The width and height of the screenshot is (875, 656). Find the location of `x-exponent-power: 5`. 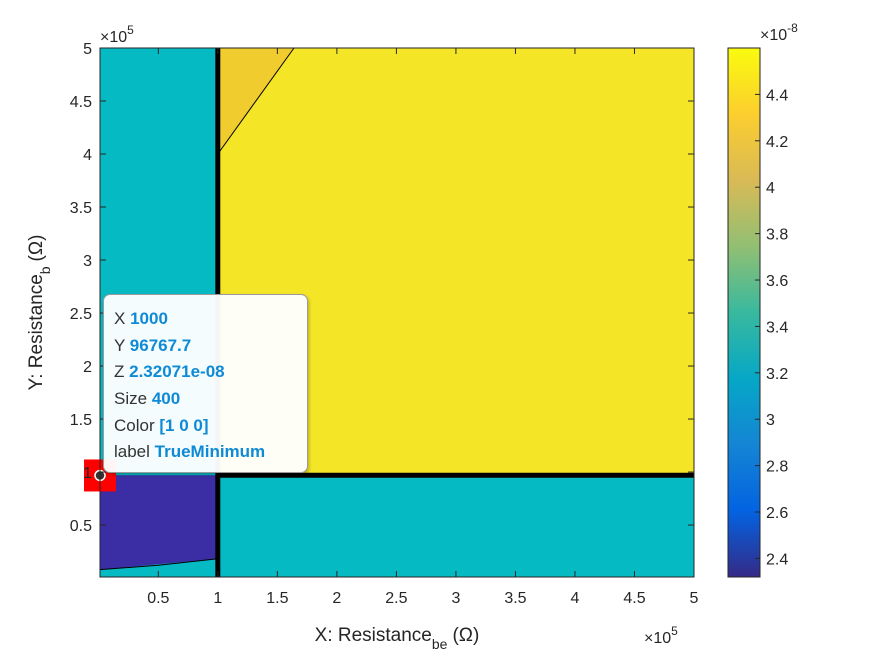

x-exponent-power: 5 is located at coordinates (674, 631).